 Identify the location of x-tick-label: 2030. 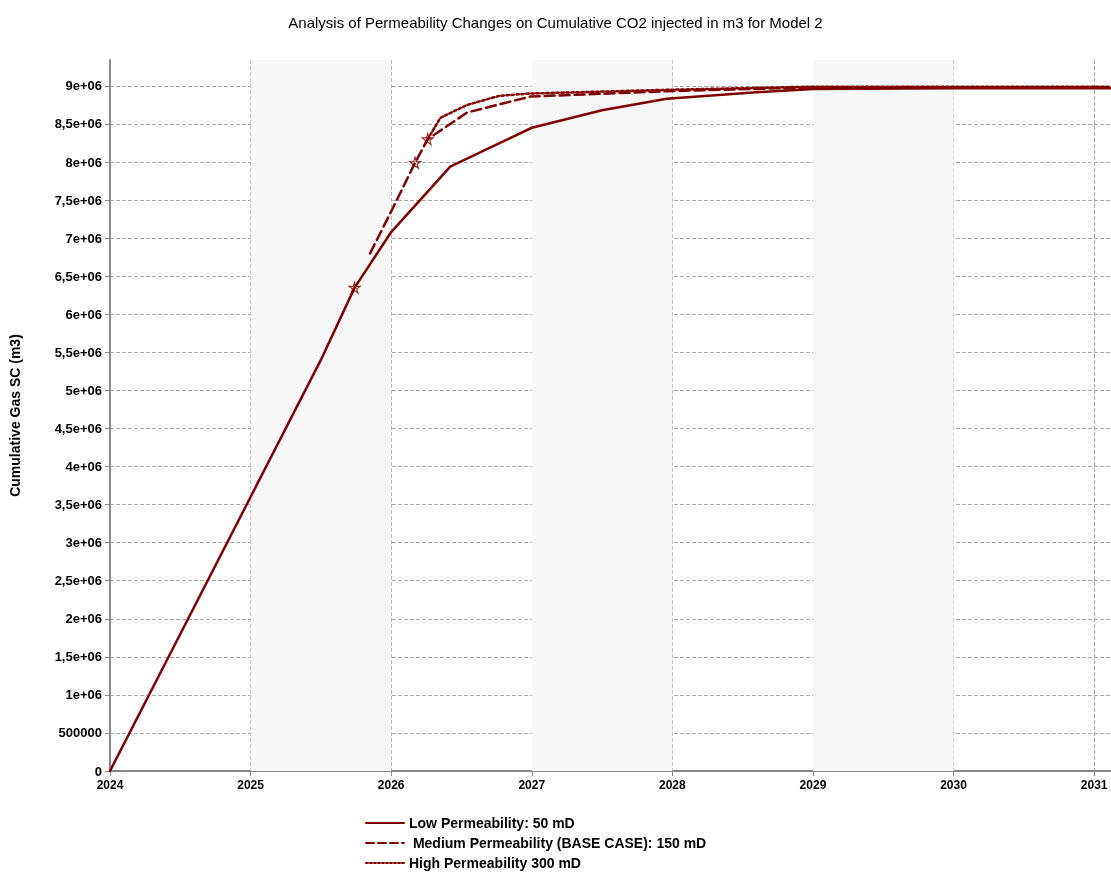
(954, 785).